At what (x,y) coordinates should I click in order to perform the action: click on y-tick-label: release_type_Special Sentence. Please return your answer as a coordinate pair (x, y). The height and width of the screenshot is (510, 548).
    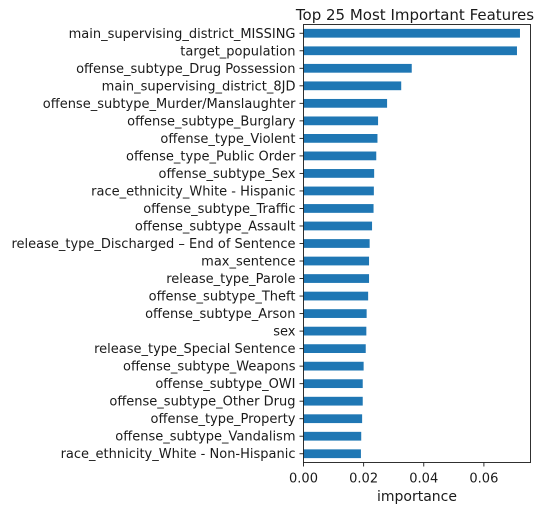
    Looking at the image, I should click on (194, 349).